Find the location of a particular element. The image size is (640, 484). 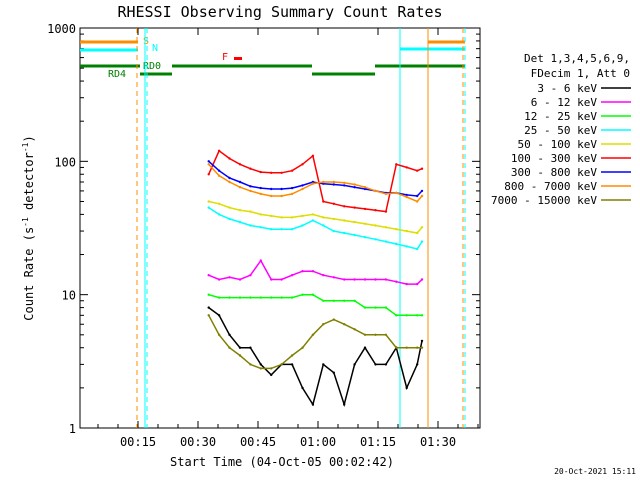

annotation-n: N is located at coordinates (155, 48).